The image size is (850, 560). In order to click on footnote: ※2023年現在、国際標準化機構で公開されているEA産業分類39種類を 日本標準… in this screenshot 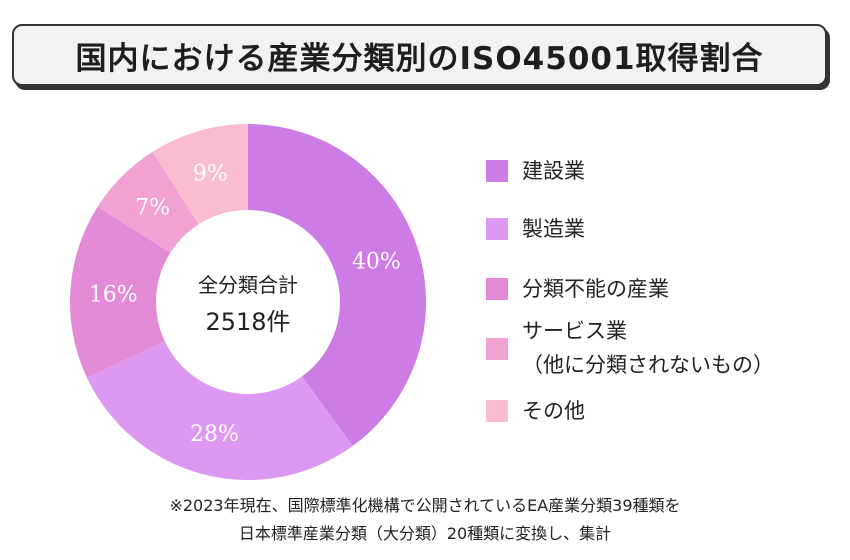, I will do `click(425, 520)`.